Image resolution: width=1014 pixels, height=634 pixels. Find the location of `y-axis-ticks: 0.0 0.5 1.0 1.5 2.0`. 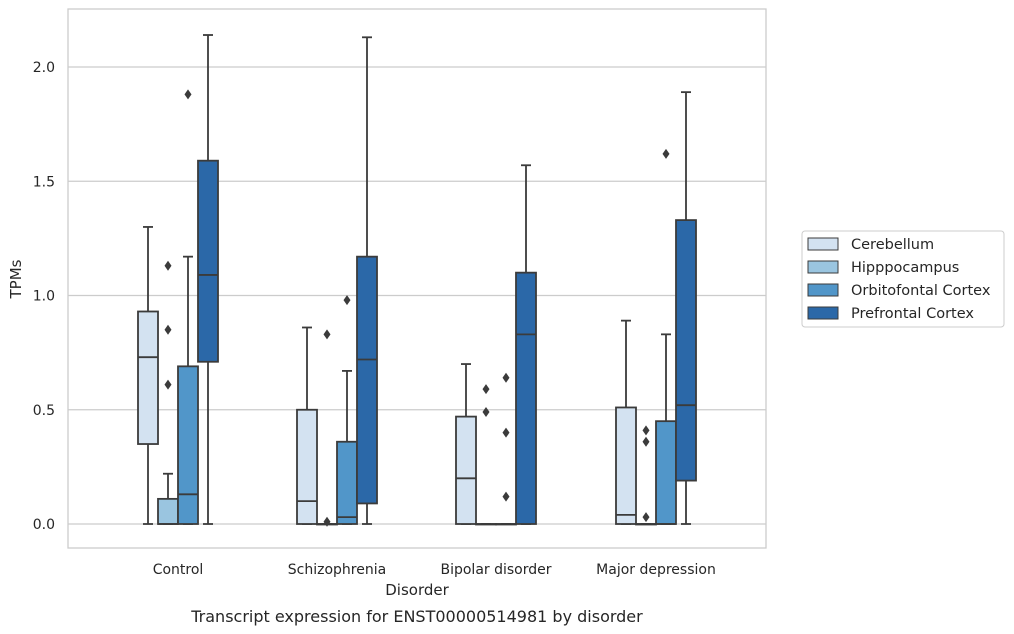

y-axis-ticks: 0.0 0.5 1.0 1.5 2.0 is located at coordinates (44, 296).